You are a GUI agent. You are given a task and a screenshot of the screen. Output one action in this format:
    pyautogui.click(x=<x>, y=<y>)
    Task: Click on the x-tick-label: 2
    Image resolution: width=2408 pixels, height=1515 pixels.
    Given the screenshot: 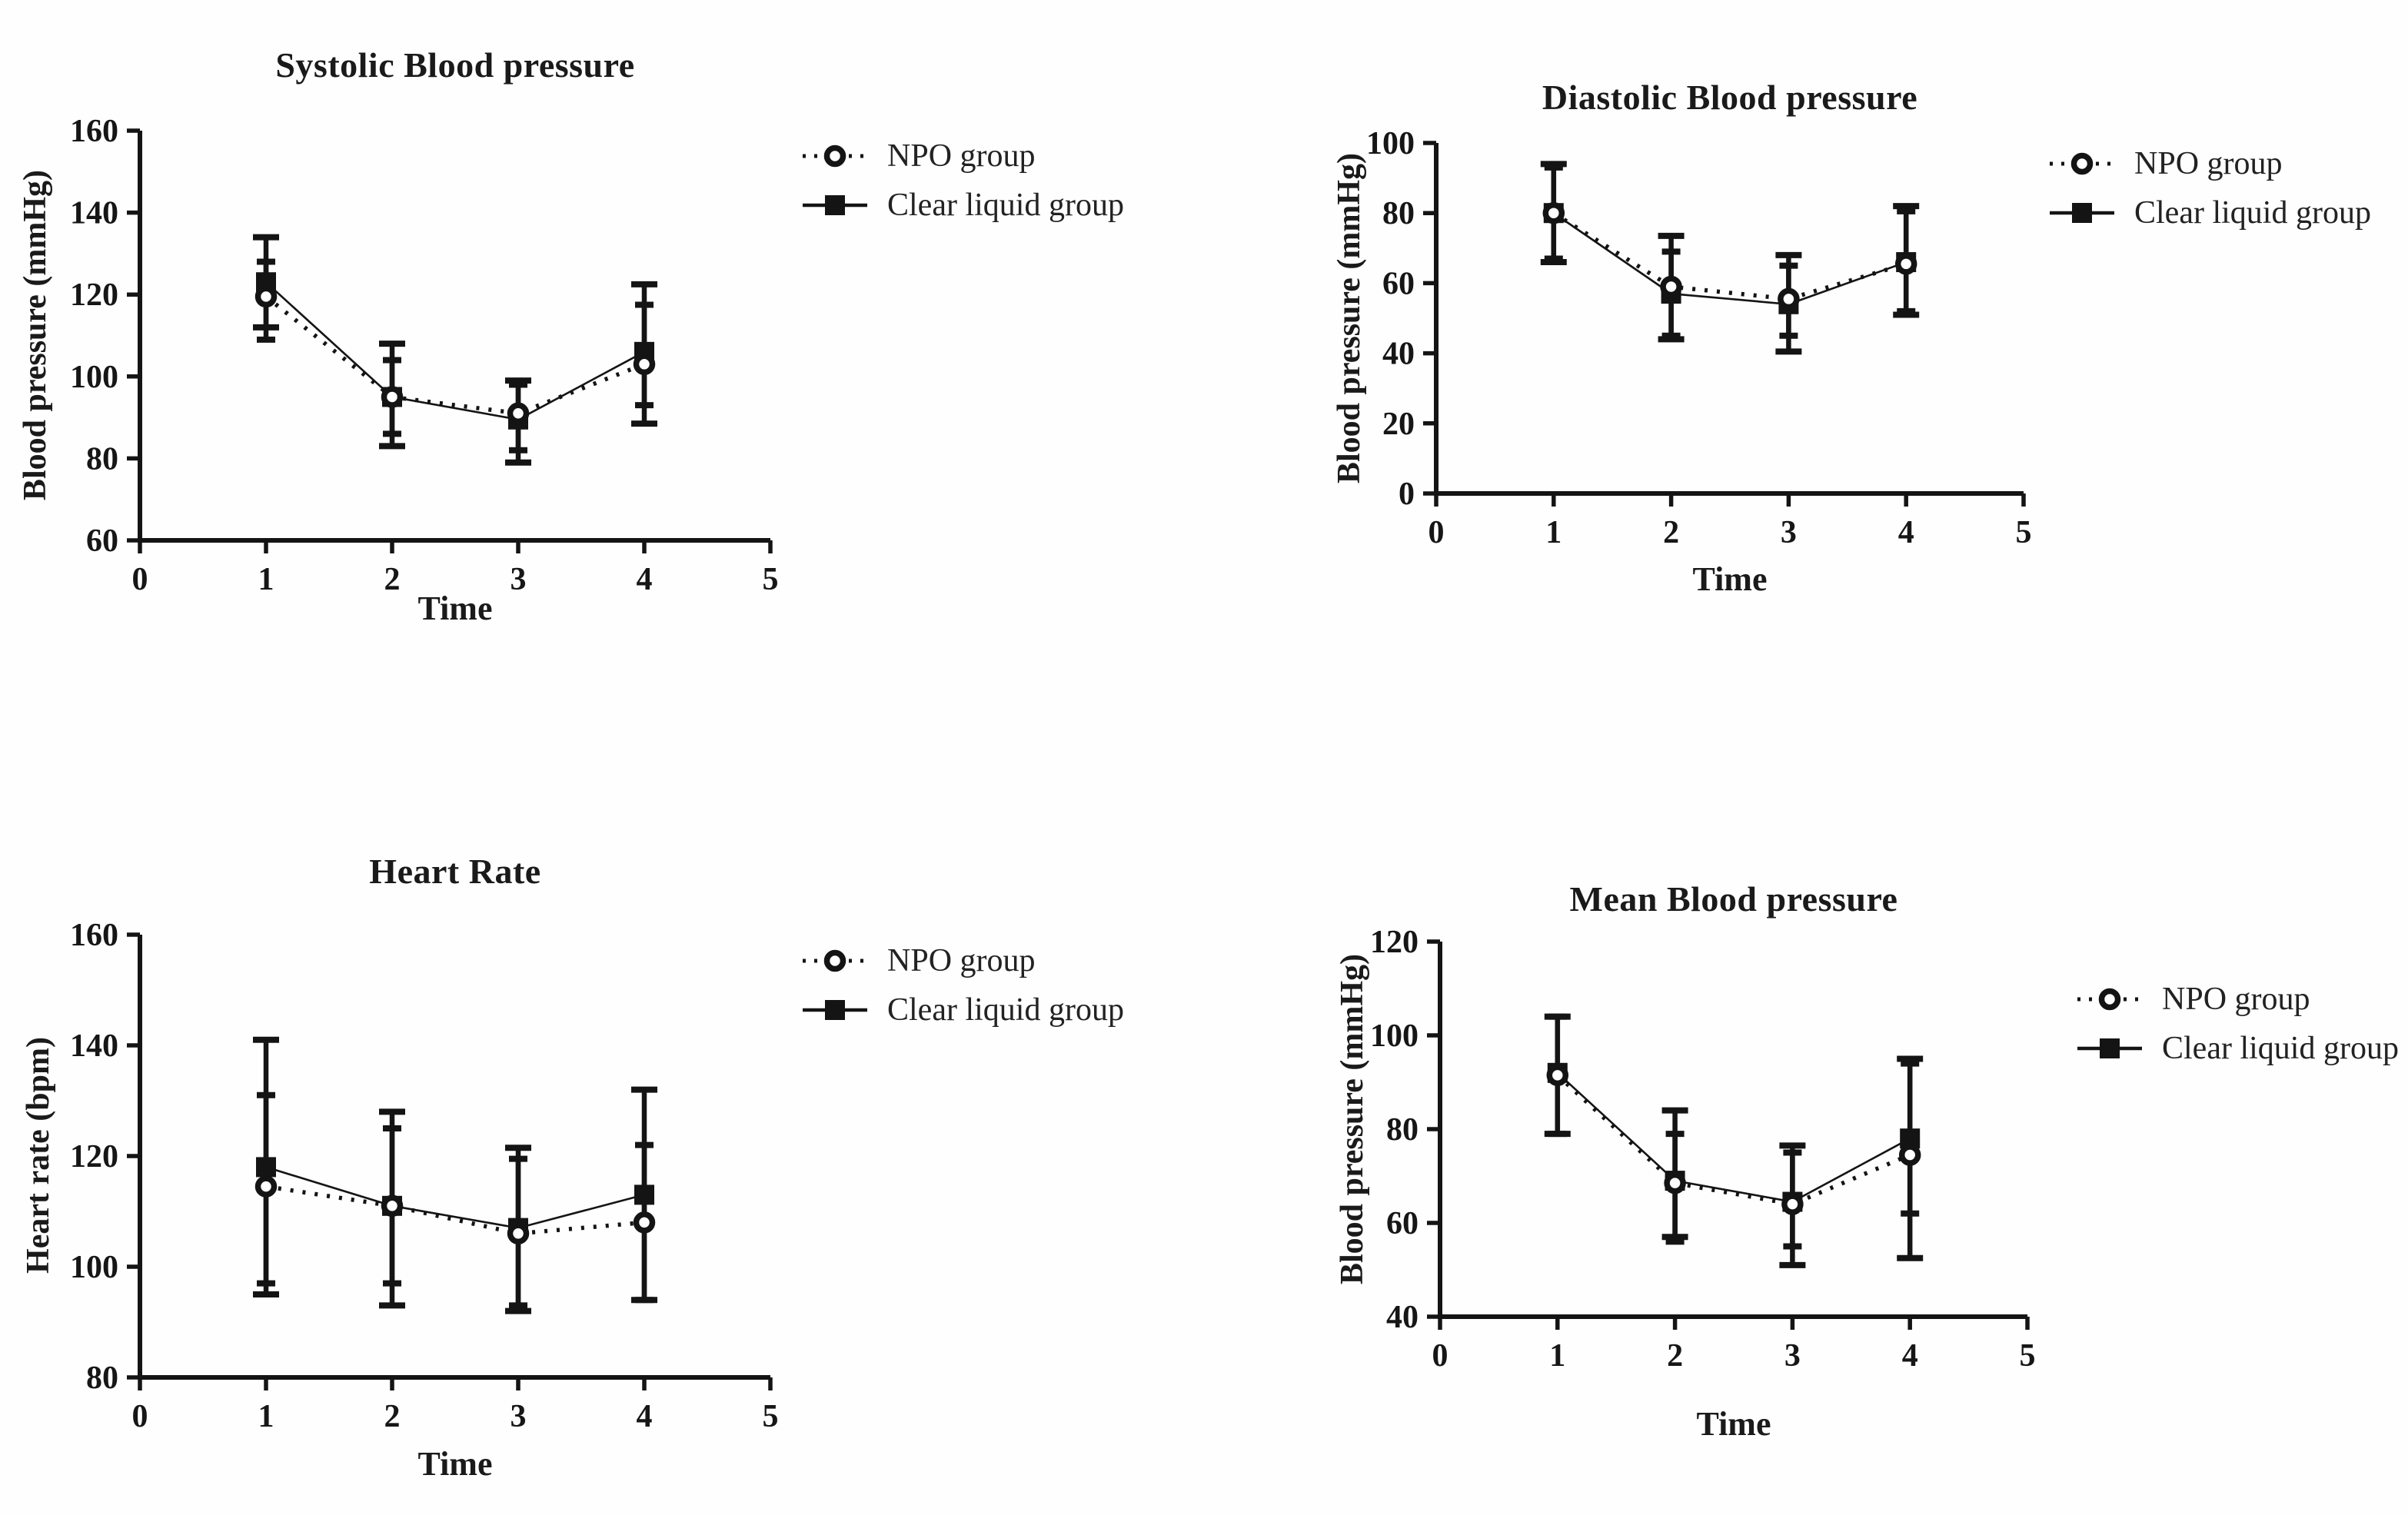 What is the action you would take?
    pyautogui.click(x=1671, y=532)
    